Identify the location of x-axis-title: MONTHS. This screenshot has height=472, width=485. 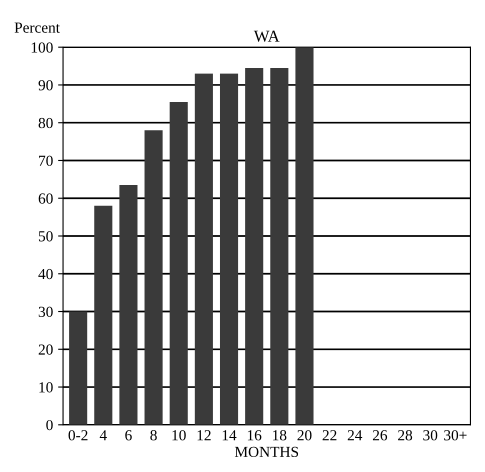
(266, 452).